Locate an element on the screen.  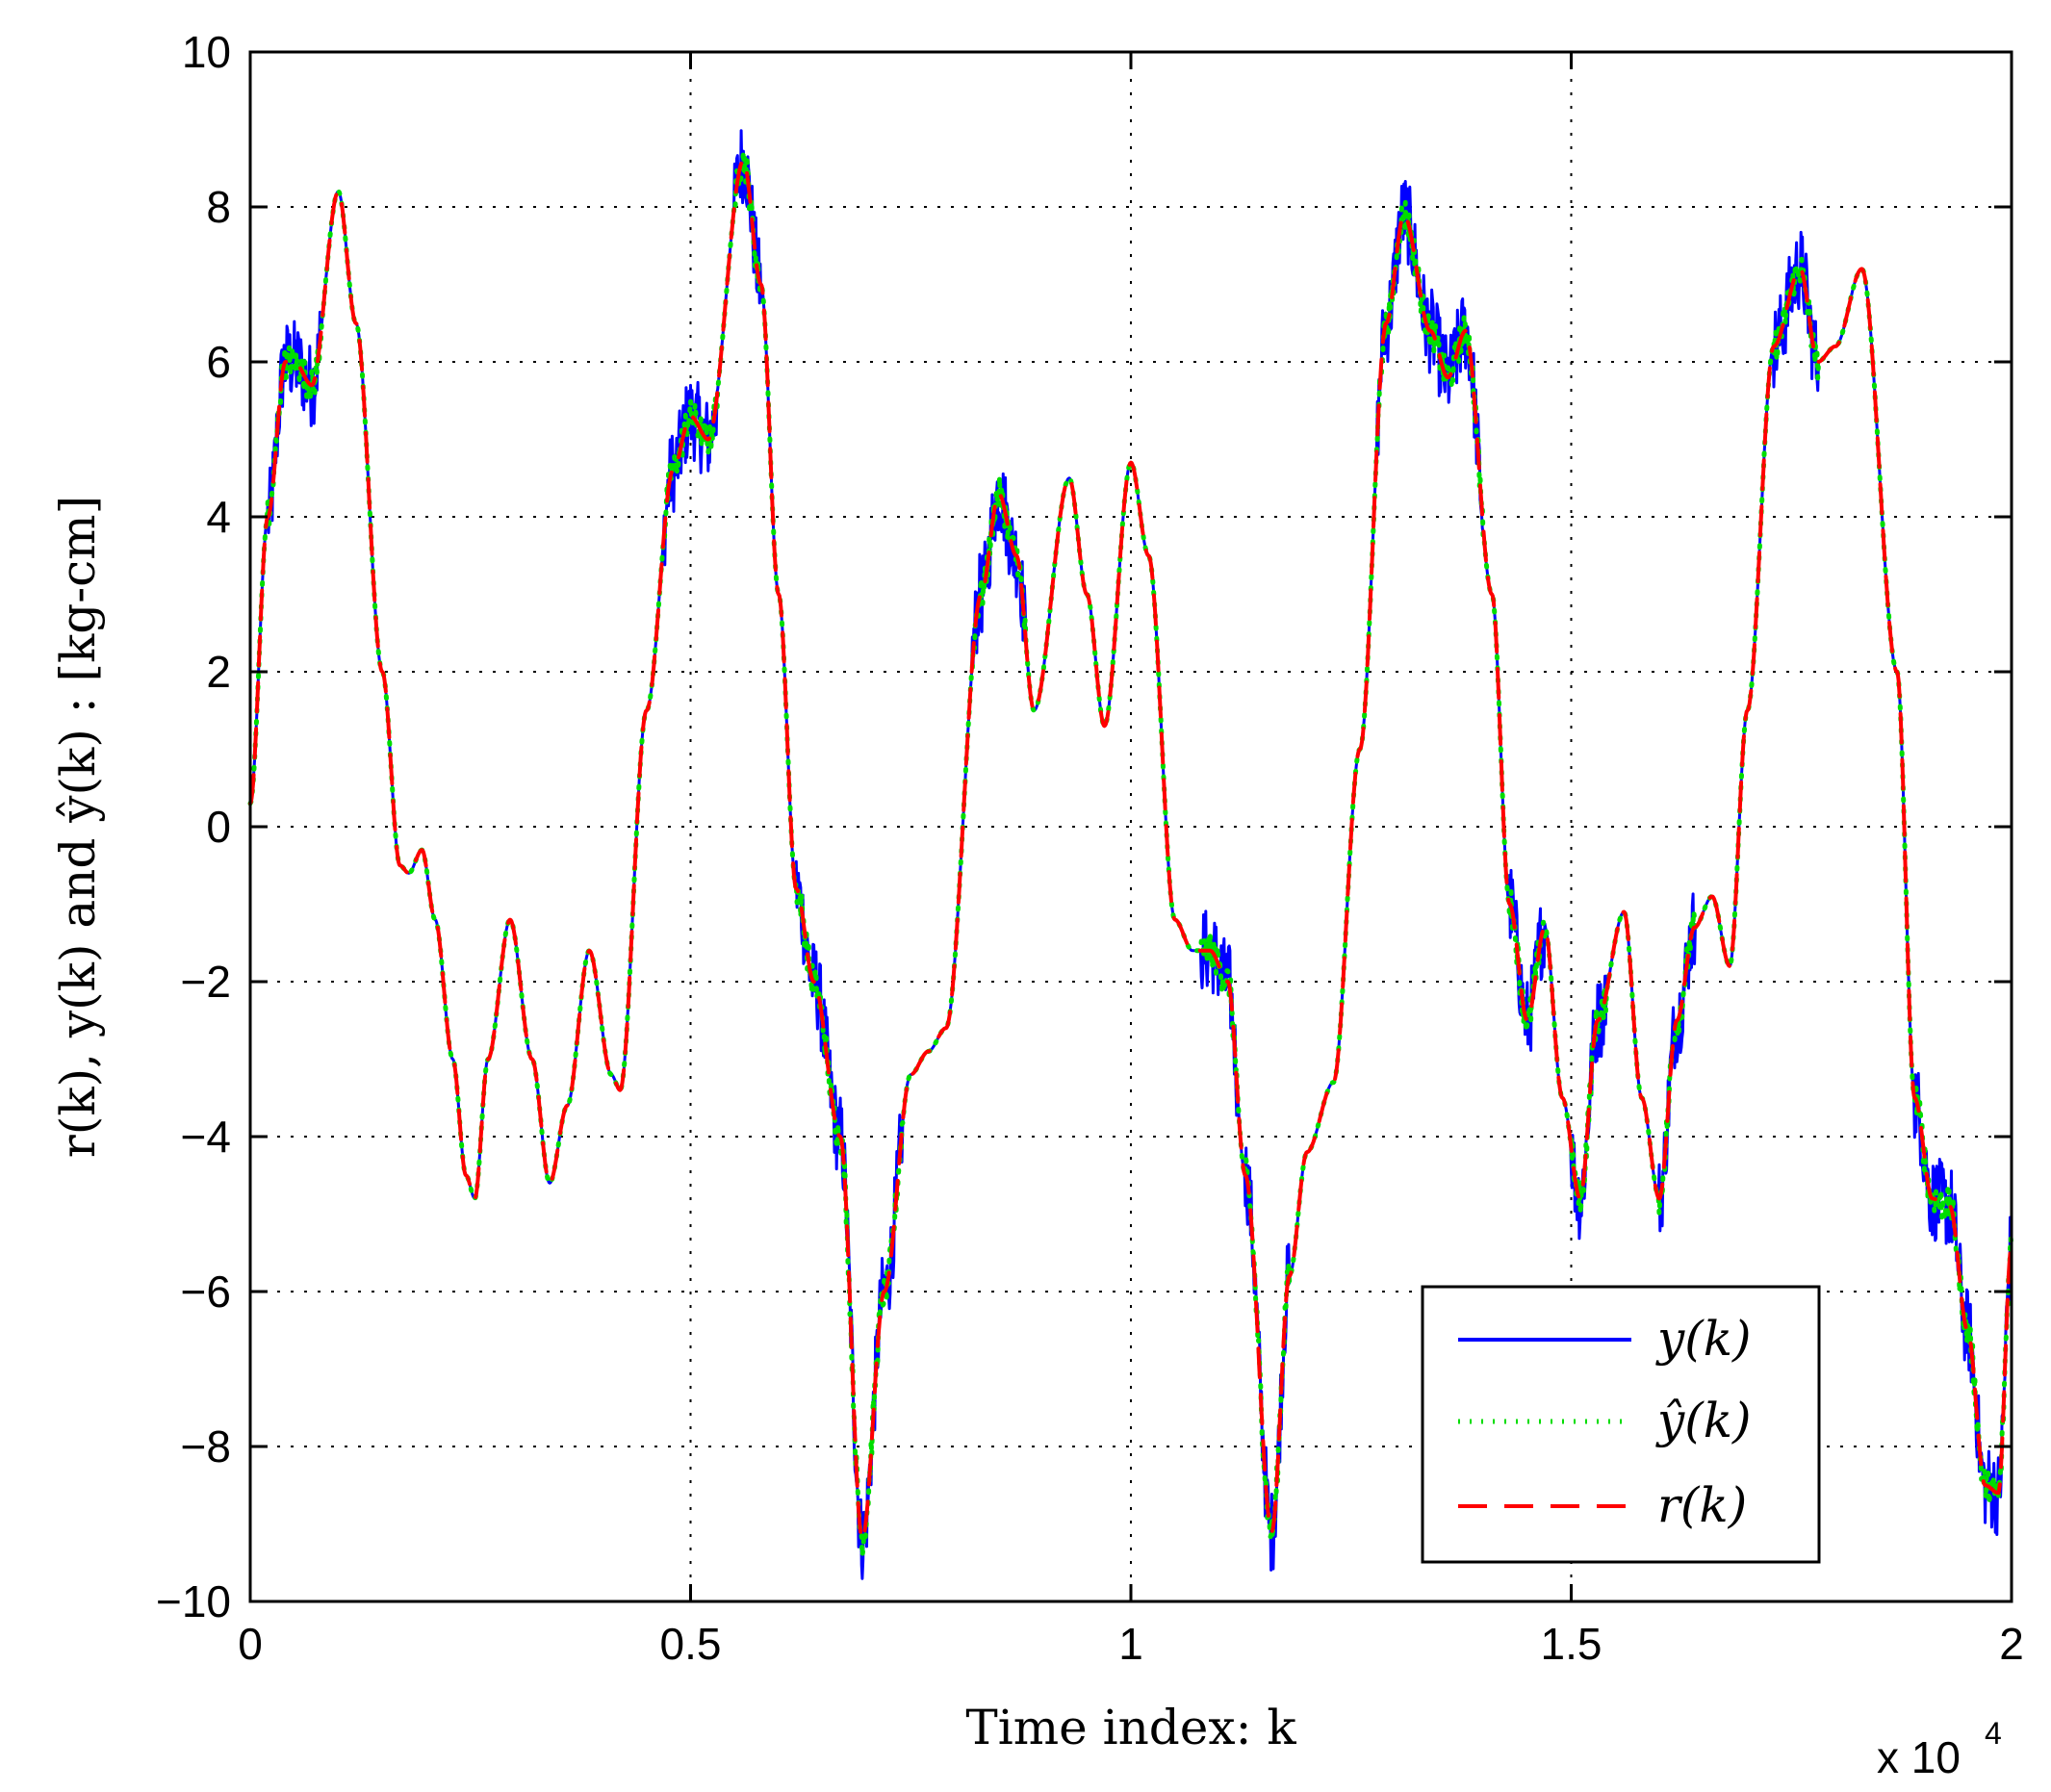
legend-label-y: y(k) is located at coordinates (1704, 1339).